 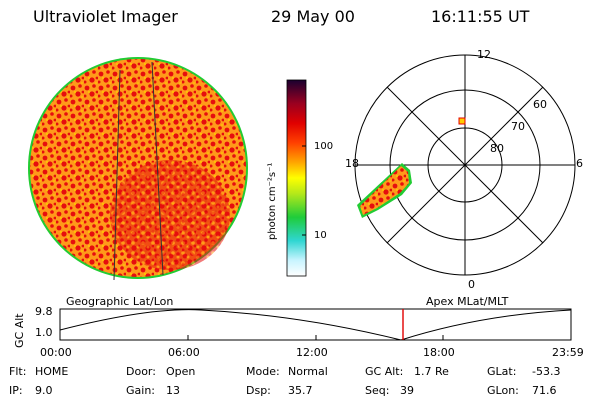 I want to click on colorbar-unit-label: photon cm⁻²s⁻¹, so click(x=272, y=201).